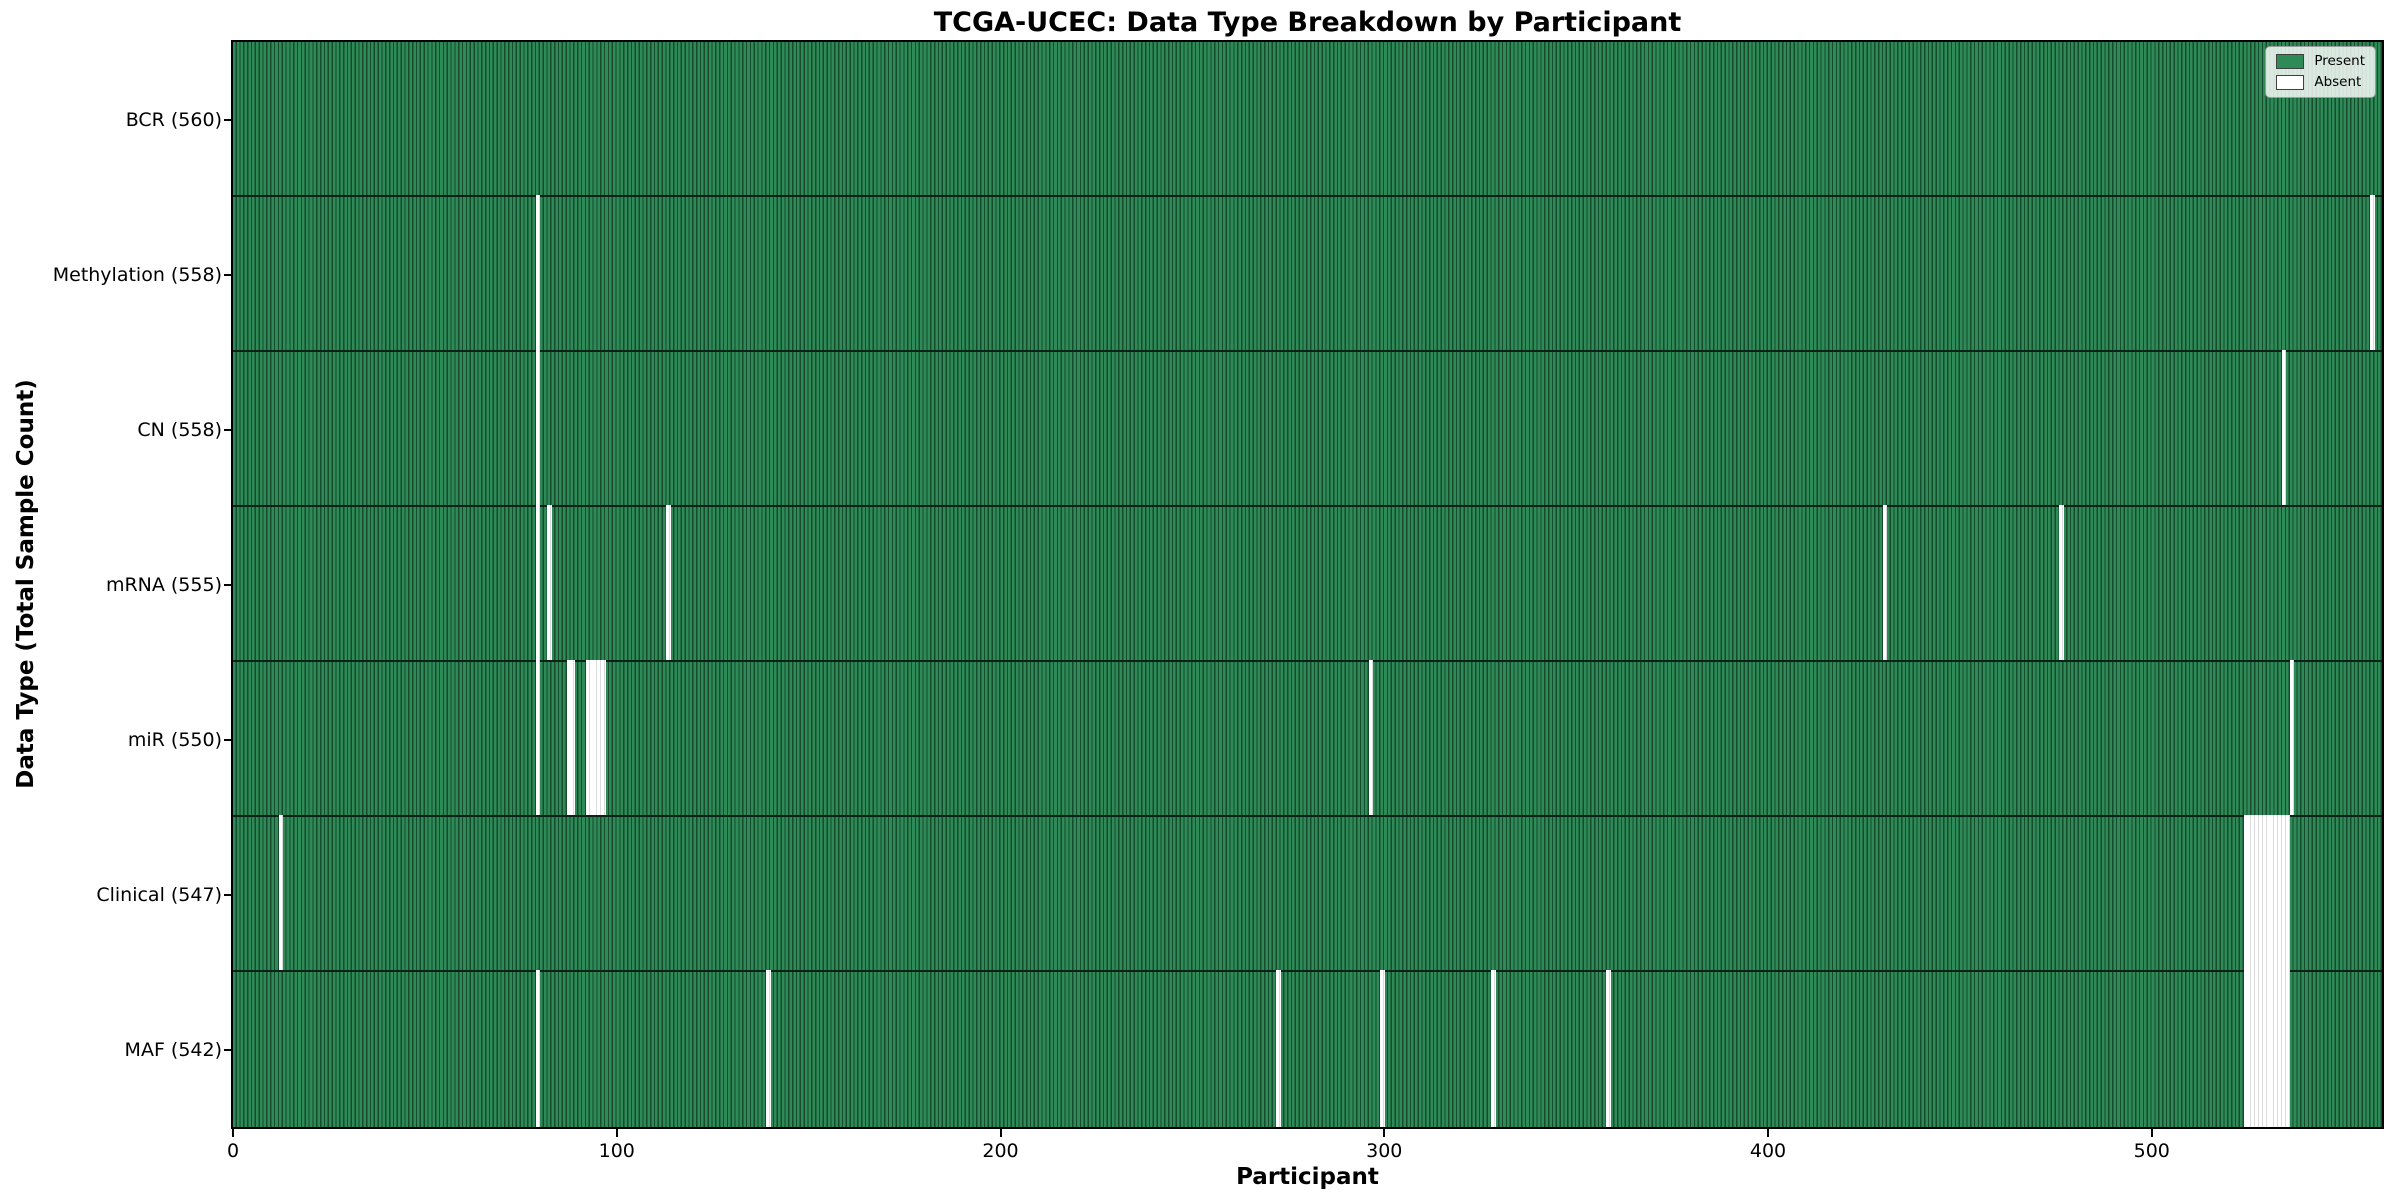  I want to click on x-tick-label: 500, so click(2151, 1151).